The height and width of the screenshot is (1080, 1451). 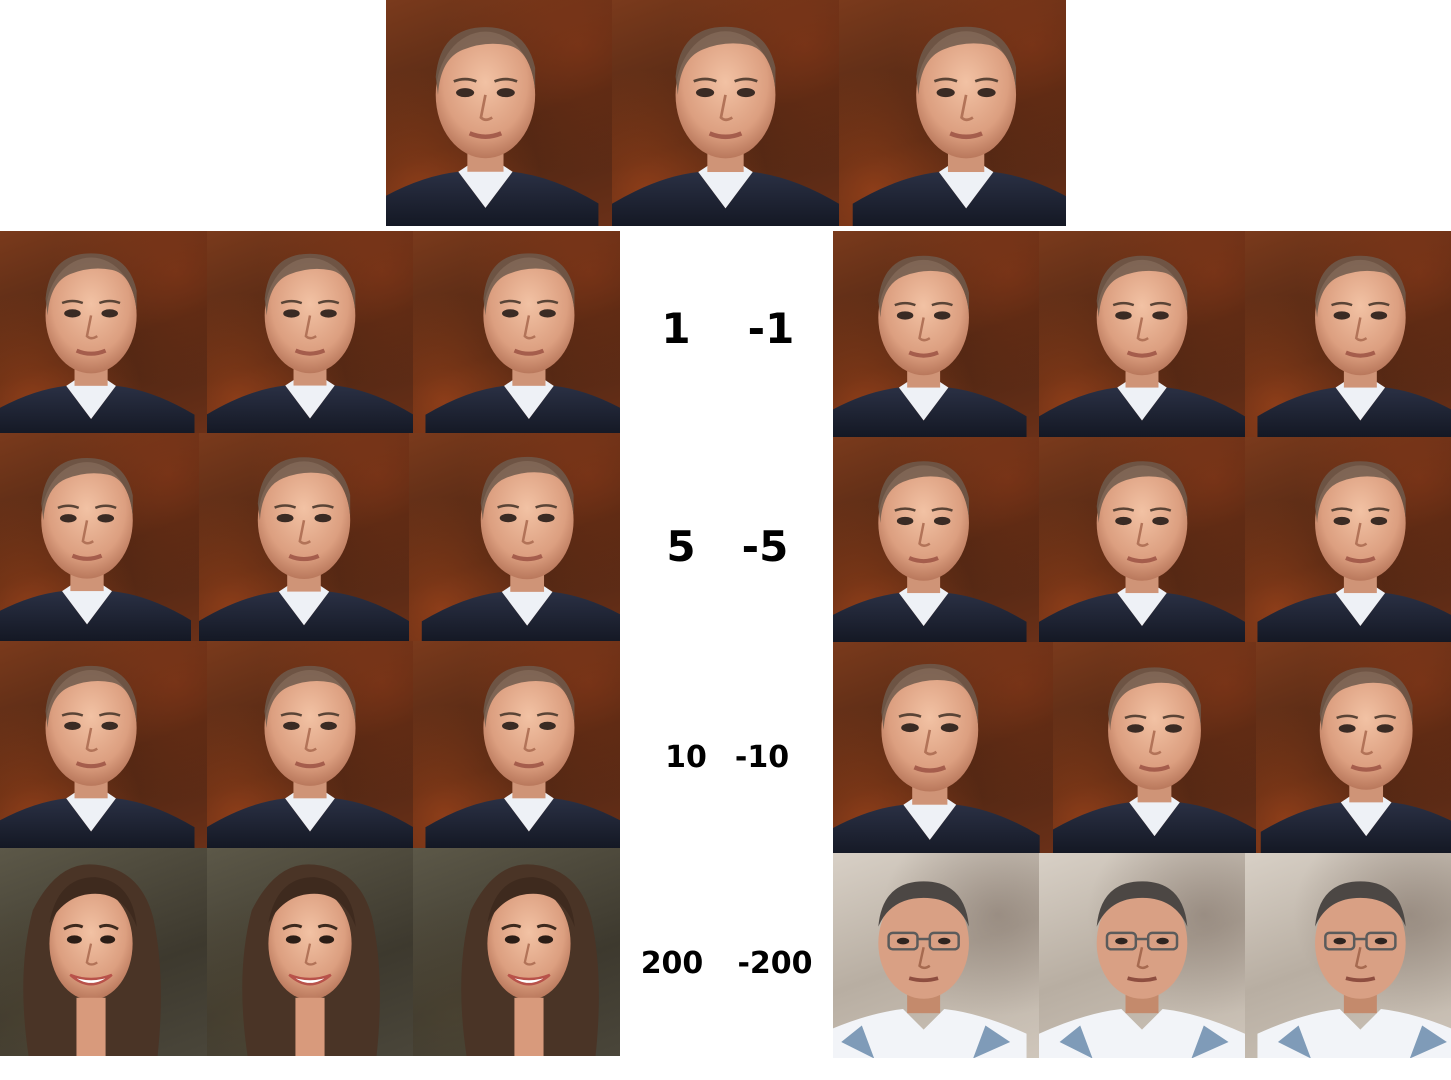 I want to click on left-r4-c3, so click(x=516, y=952).